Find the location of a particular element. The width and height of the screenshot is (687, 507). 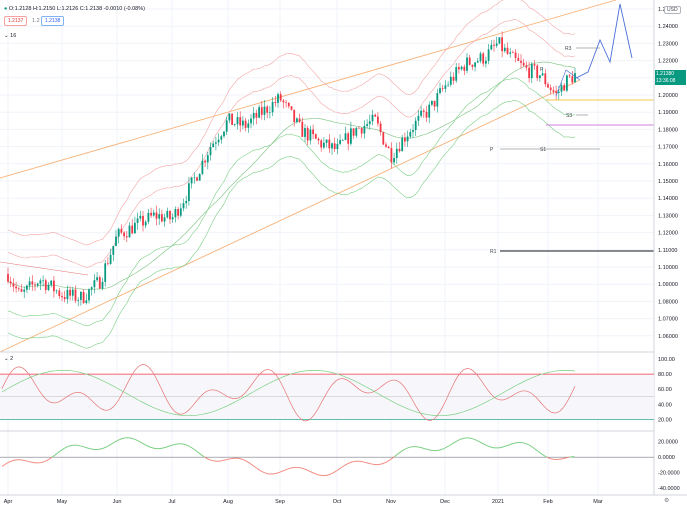

time-tick-label: Dec is located at coordinates (445, 502).